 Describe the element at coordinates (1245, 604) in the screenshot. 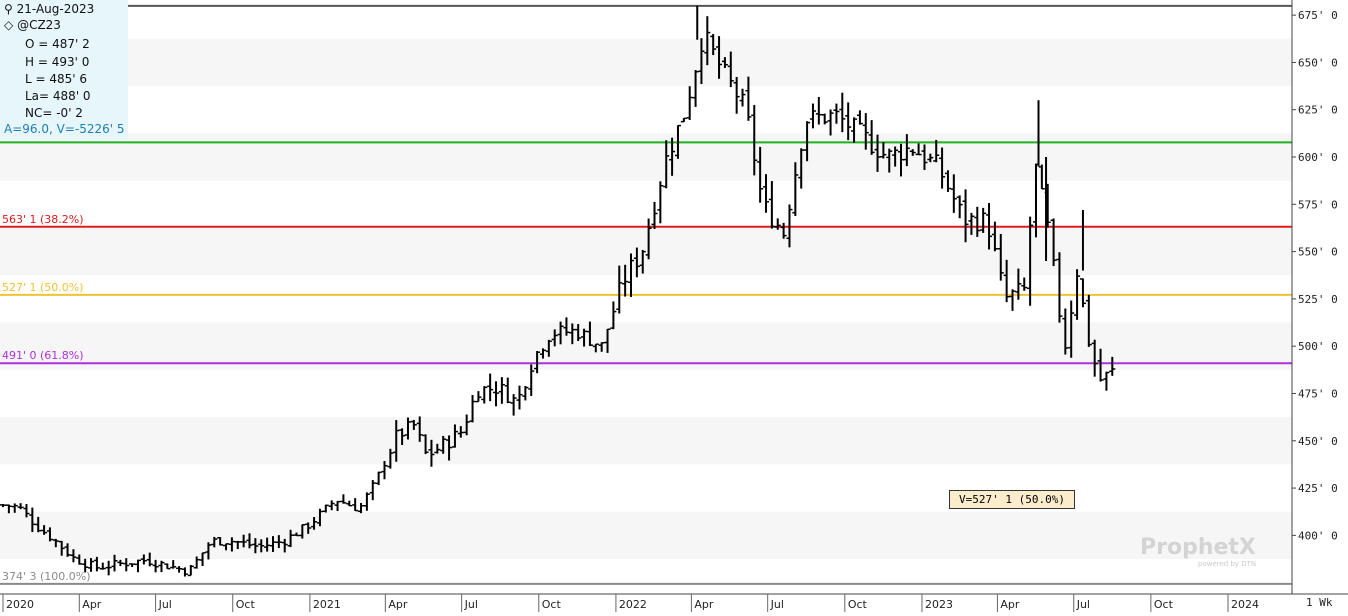

I see `x-tick-label: 2024` at that location.